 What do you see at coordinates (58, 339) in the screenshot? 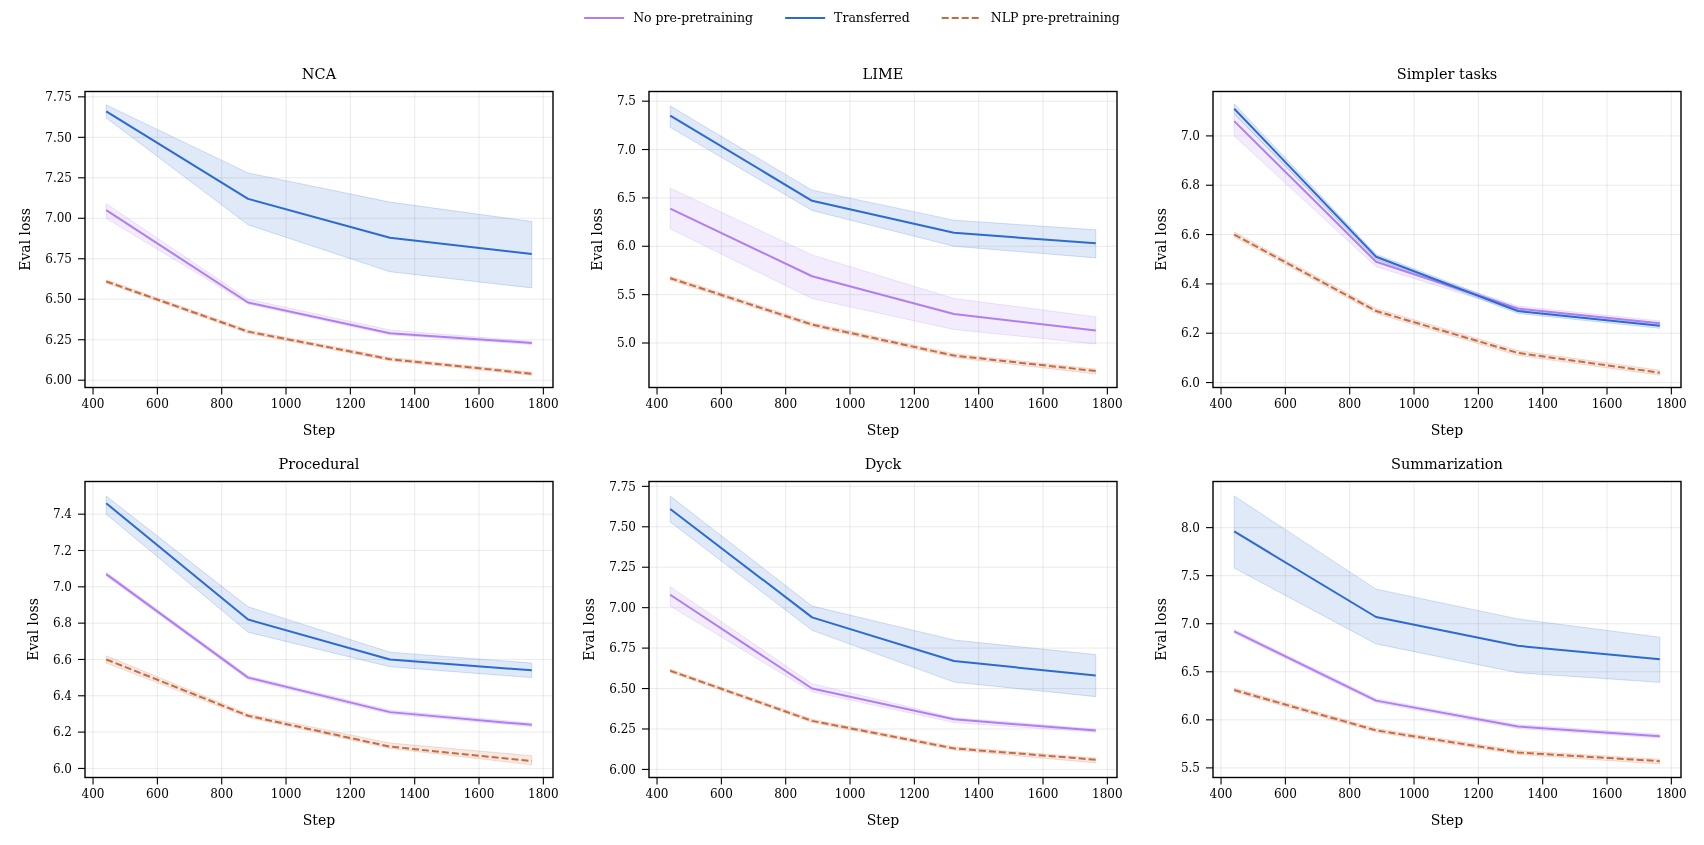
I see `y-tick-label: 6.25` at bounding box center [58, 339].